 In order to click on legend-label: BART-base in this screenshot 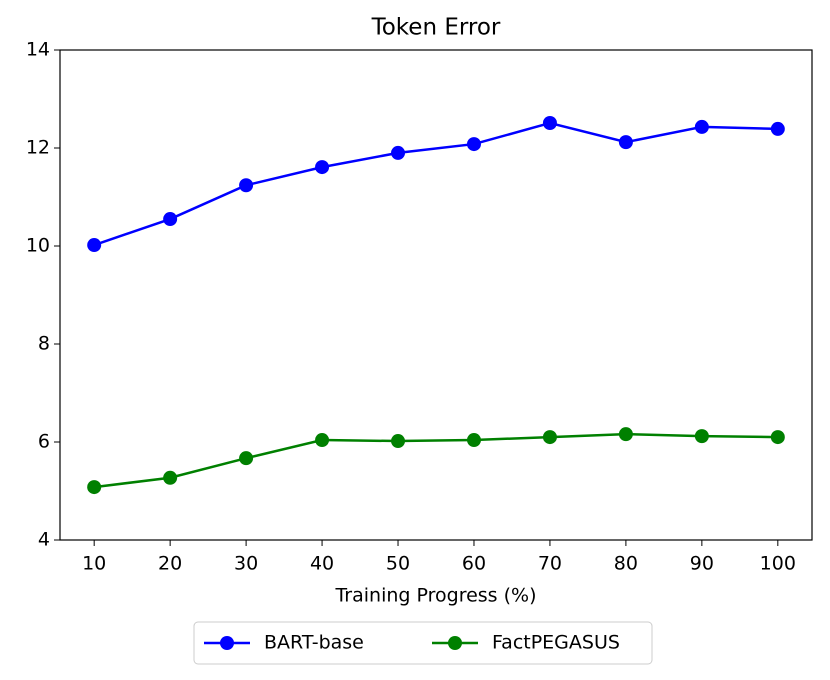, I will do `click(314, 643)`.